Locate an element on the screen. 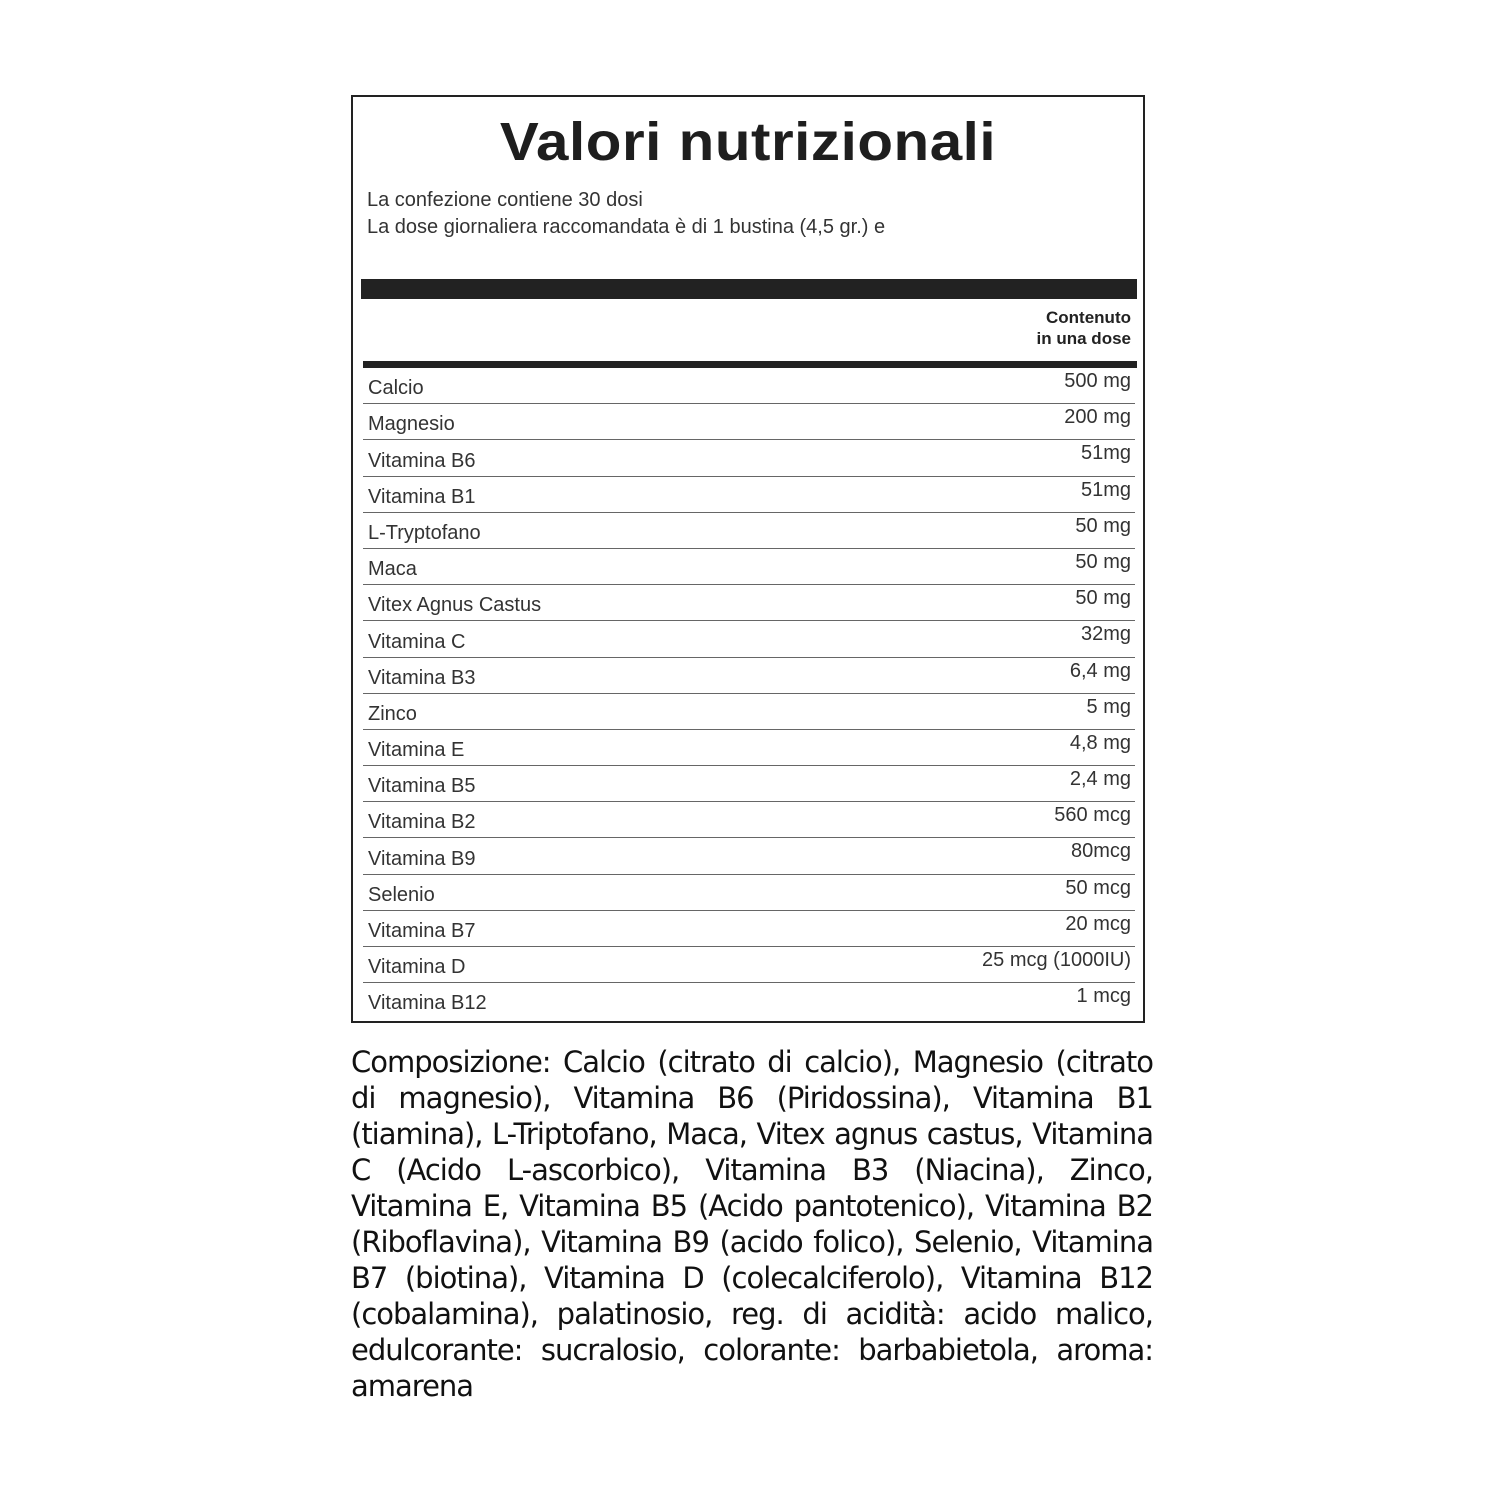  table-row: Magnesio 200 mg is located at coordinates (749, 422).